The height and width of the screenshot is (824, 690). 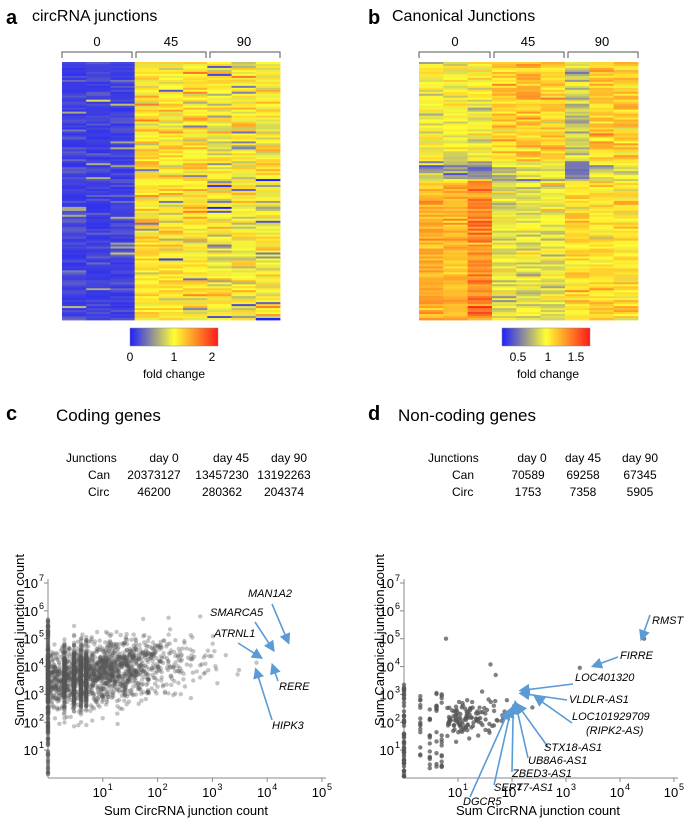 I want to click on heatmap-a-col-label-45: 45, so click(x=171, y=41).